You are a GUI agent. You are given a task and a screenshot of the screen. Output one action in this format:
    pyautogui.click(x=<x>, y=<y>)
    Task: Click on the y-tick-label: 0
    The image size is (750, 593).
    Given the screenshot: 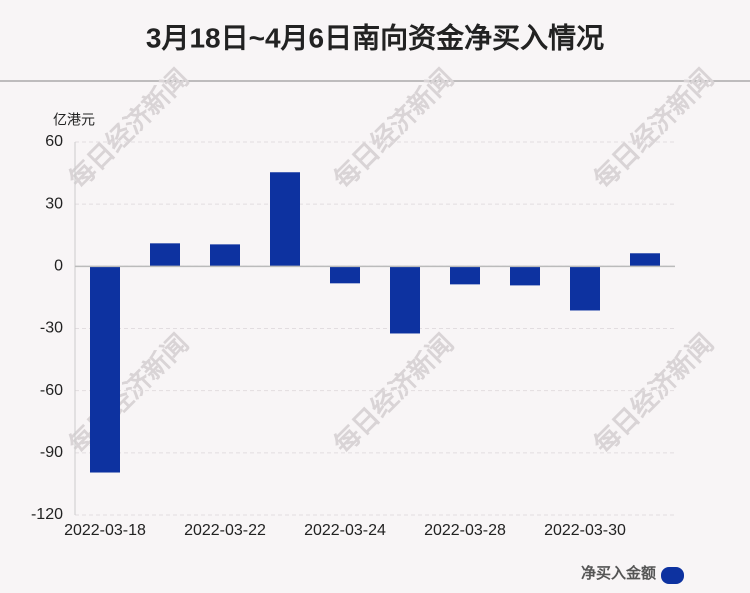 What is the action you would take?
    pyautogui.click(x=58, y=266)
    